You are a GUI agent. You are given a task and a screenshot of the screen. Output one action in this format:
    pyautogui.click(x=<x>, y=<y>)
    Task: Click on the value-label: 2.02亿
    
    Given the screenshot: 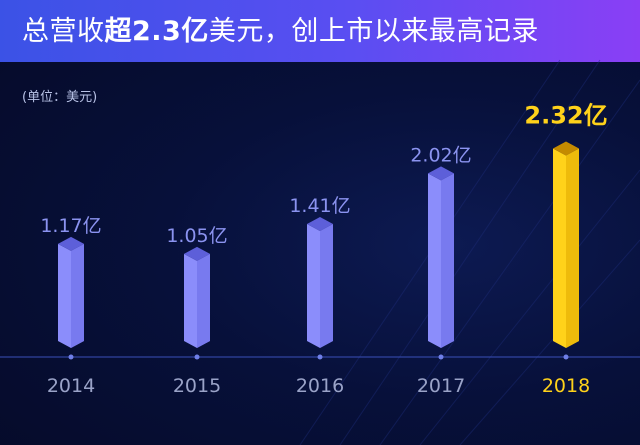 What is the action you would take?
    pyautogui.click(x=440, y=155)
    